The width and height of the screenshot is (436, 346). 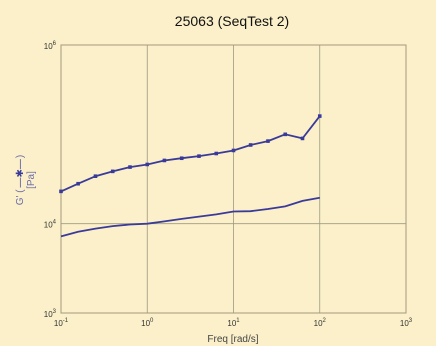 I want to click on y-axis-units: [Pa], so click(x=31, y=180).